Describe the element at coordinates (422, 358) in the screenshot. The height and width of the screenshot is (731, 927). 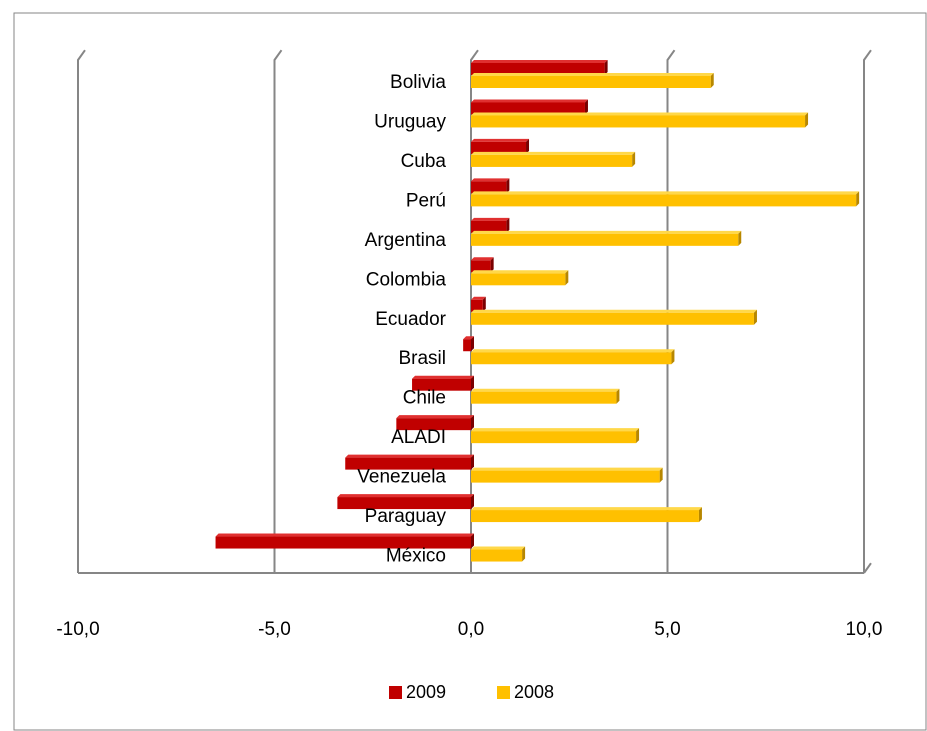
I see `category-label: Brasil` at that location.